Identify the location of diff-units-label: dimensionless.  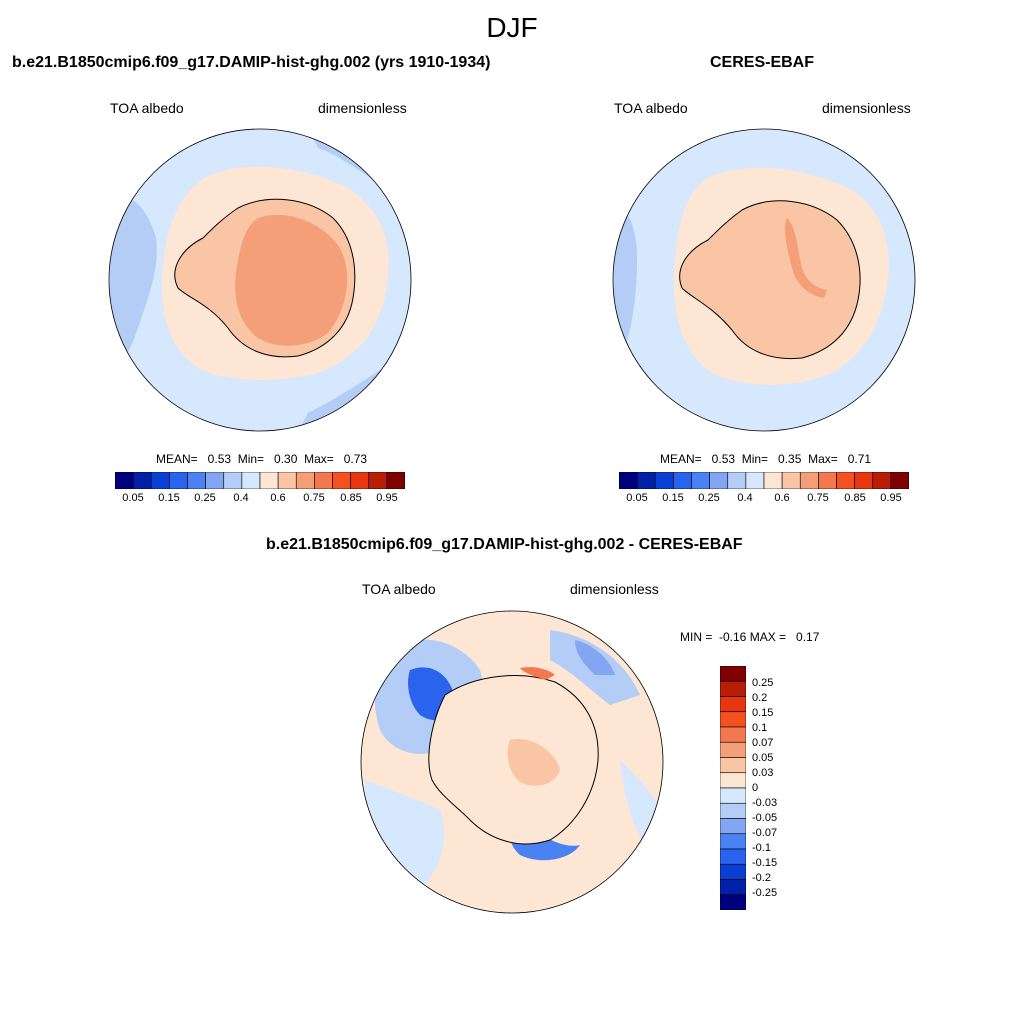
(614, 589).